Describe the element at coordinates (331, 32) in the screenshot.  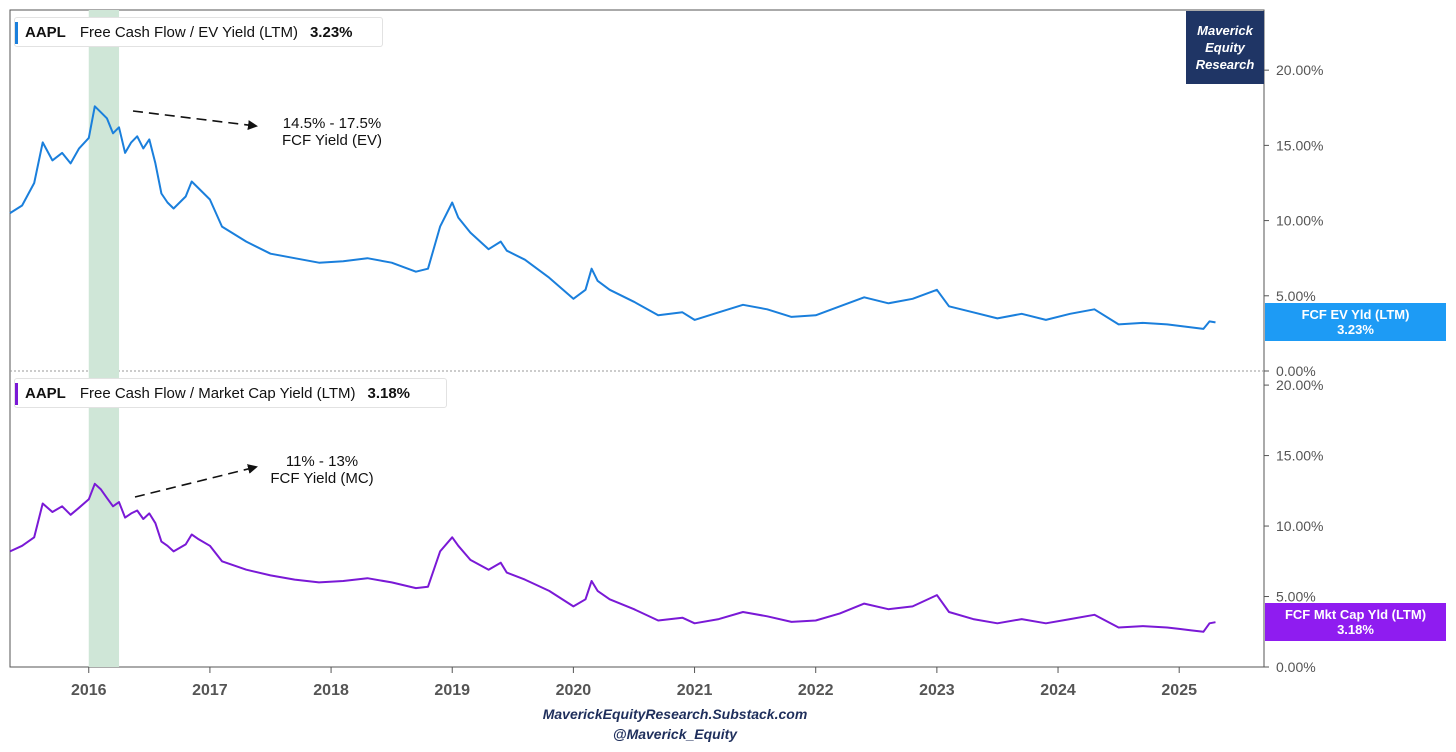
I see `legend-ev-value: 3.23%` at that location.